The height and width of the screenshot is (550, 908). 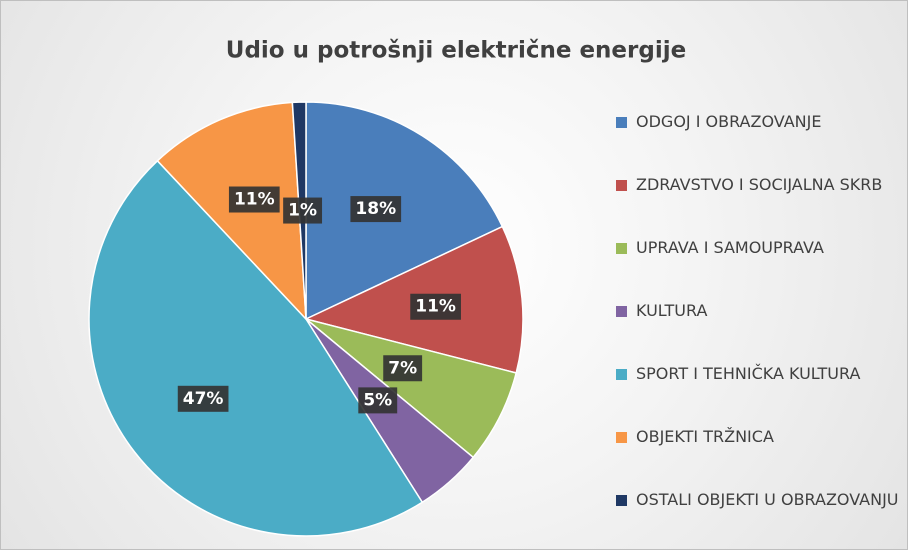 I want to click on data-label: 5%, so click(x=378, y=400).